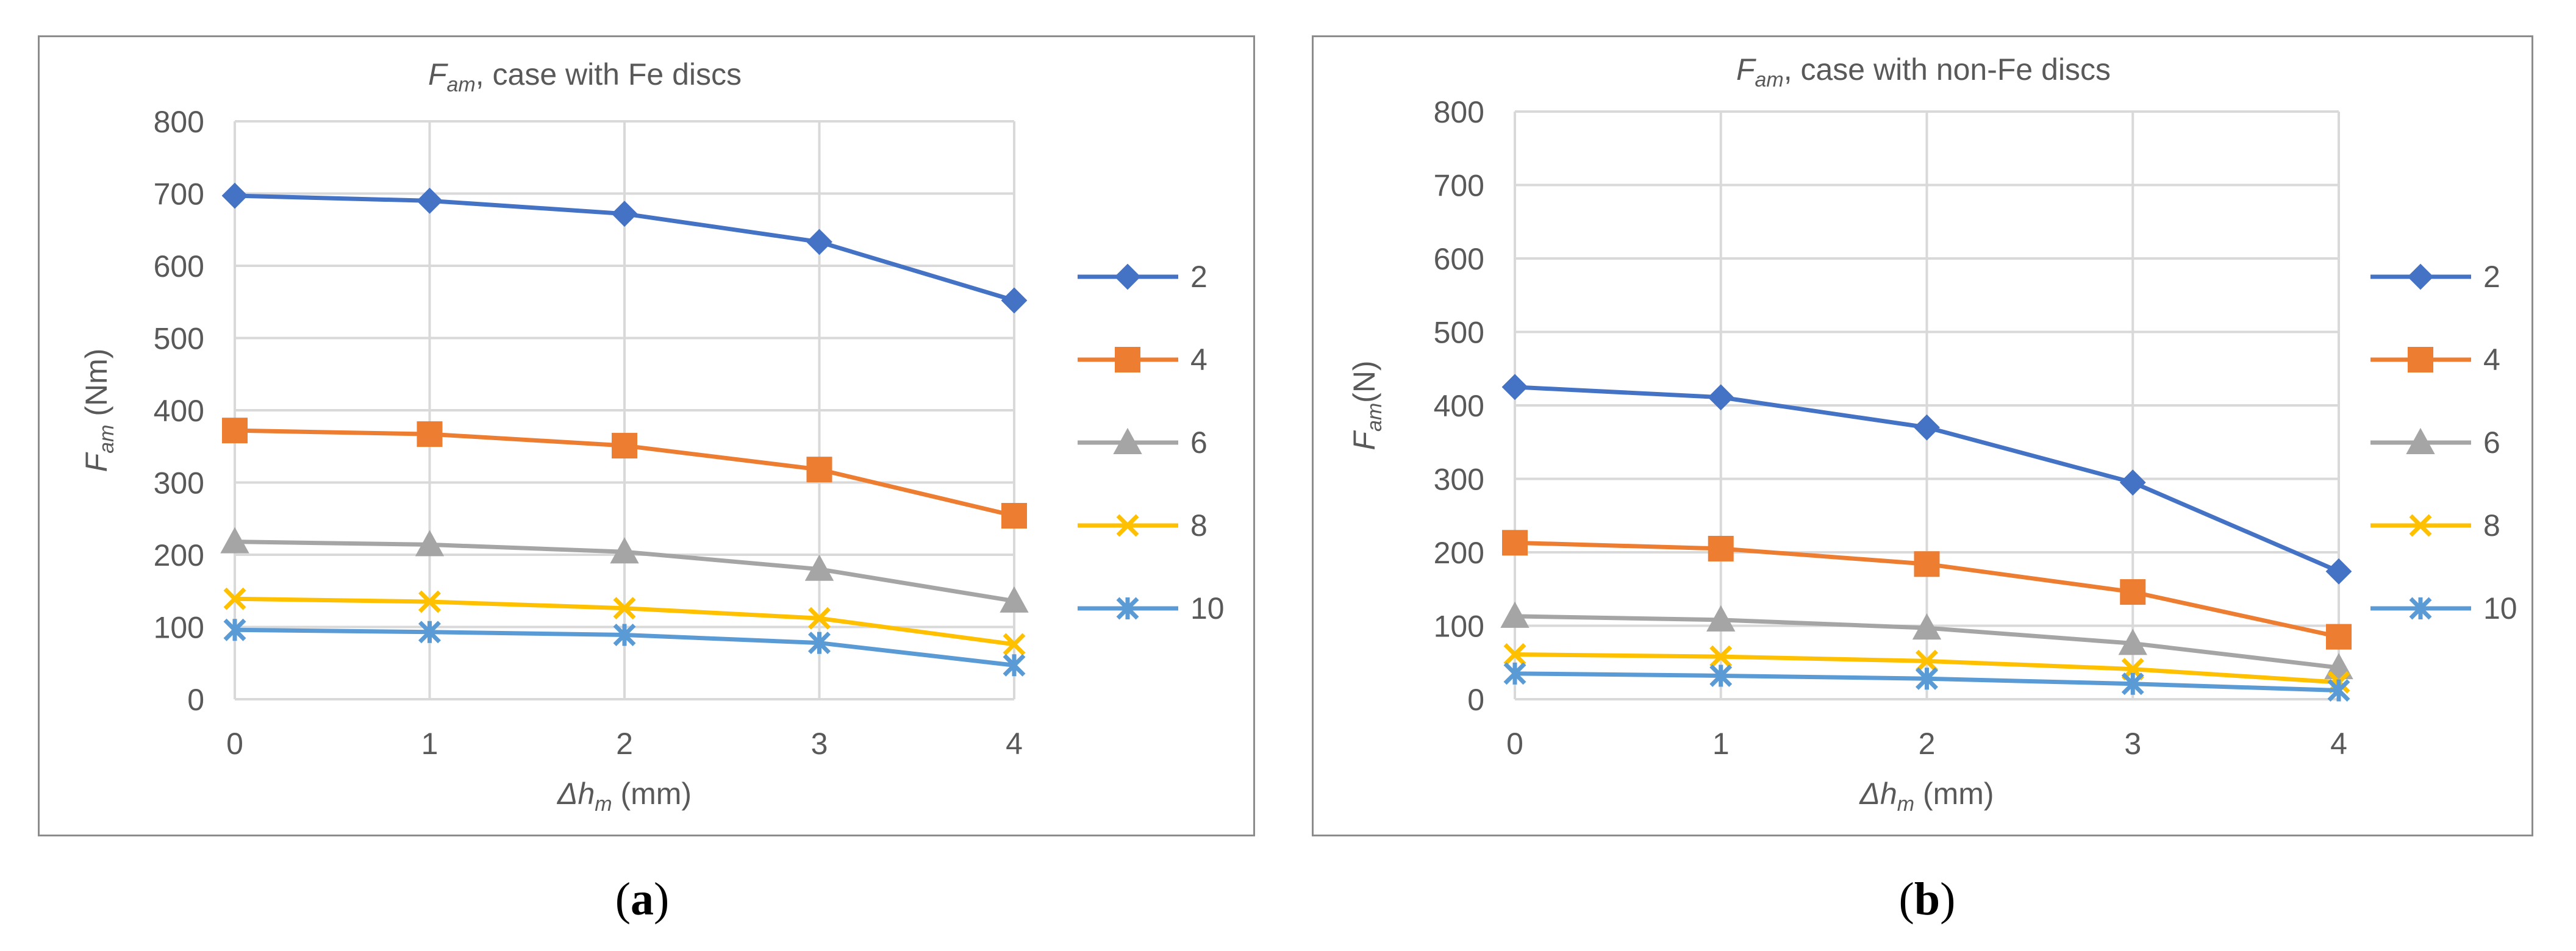 This screenshot has width=2576, height=951. I want to click on x-tick-label: 3, so click(2132, 744).